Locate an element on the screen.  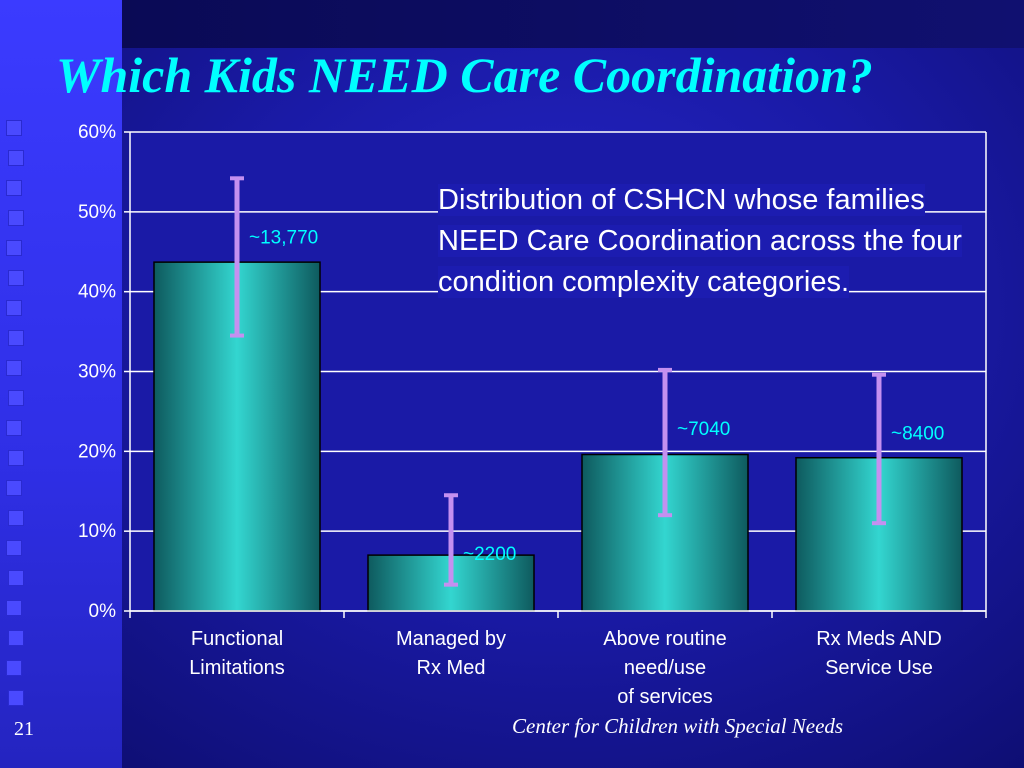
data-label: ~8400 is located at coordinates (917, 434).